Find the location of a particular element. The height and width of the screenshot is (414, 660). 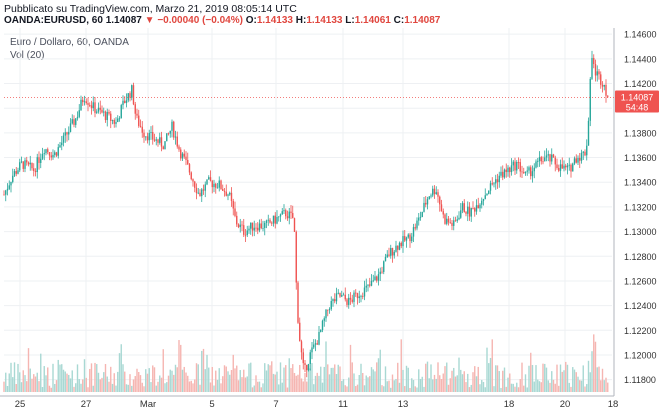

high-value: 1.14133 is located at coordinates (324, 20).